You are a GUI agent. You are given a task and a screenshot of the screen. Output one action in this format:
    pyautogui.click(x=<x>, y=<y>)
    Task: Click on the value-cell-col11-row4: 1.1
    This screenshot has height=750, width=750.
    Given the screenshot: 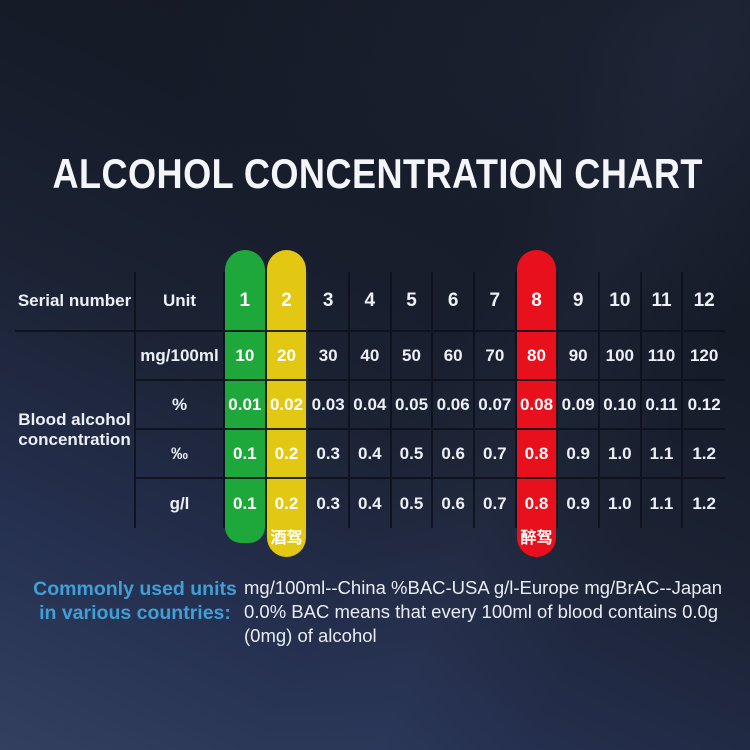 What is the action you would take?
    pyautogui.click(x=663, y=503)
    